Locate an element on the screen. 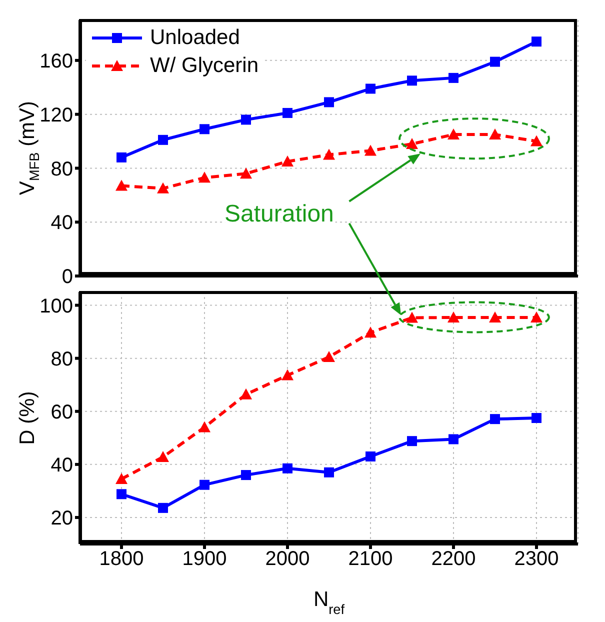 This screenshot has height=622, width=605. annotation: Saturation is located at coordinates (279, 214).